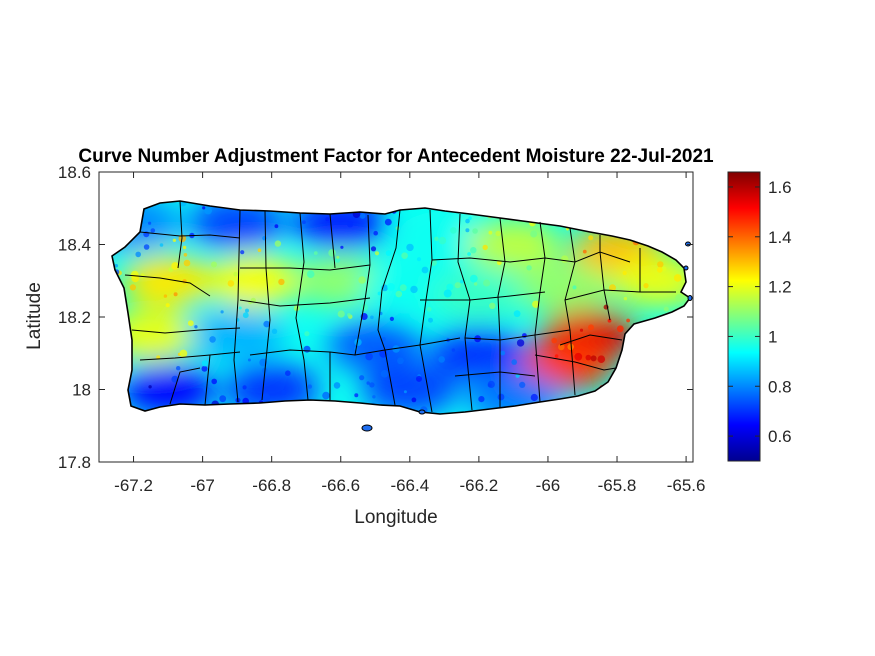 The image size is (875, 656). Describe the element at coordinates (74, 317) in the screenshot. I see `y-tick-label: 18.2` at that location.